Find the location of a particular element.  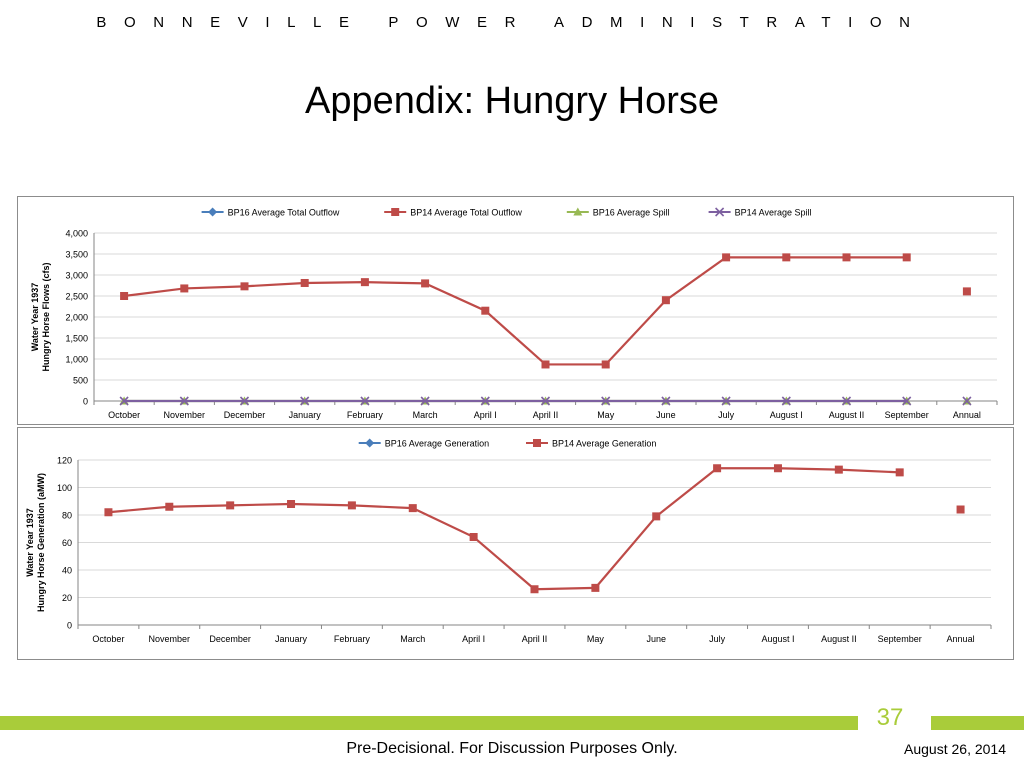

chart1-ytick-label: 0 is located at coordinates (85, 402).